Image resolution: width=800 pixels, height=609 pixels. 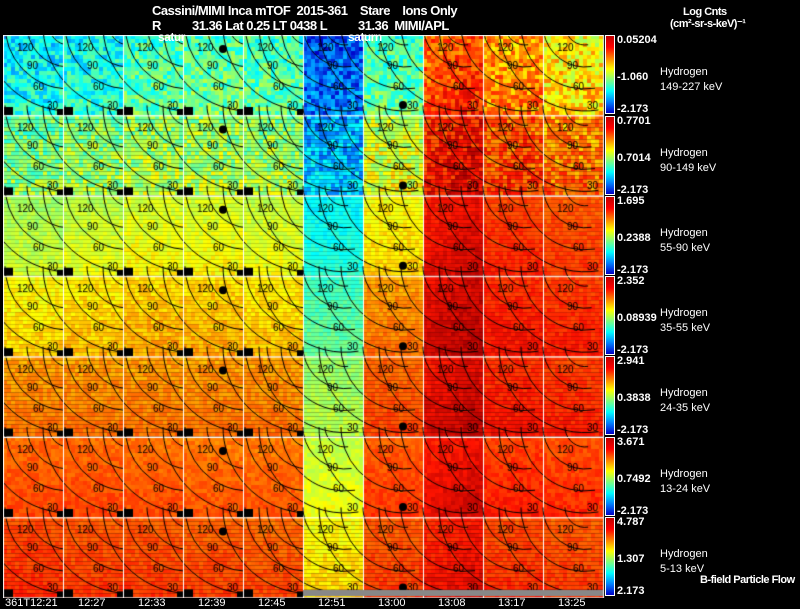 I want to click on colorbar-max: 2.352, so click(x=631, y=281).